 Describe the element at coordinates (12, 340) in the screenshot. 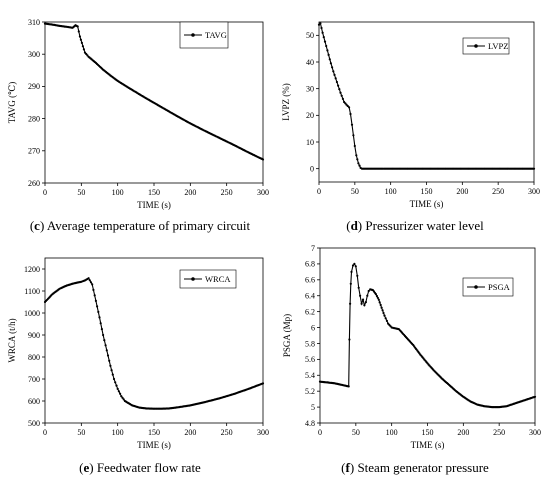

I see `y-axis-label: WRCA (t/h)` at that location.